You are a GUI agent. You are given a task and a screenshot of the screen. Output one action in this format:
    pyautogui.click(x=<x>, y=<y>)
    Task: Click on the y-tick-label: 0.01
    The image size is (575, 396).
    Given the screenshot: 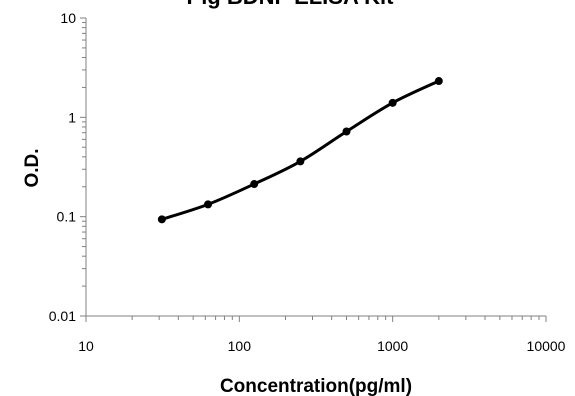 What is the action you would take?
    pyautogui.click(x=62, y=316)
    